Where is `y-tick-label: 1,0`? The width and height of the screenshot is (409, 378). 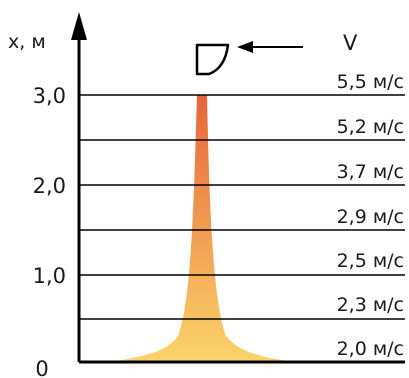
y-tick-label: 1,0 is located at coordinates (49, 276).